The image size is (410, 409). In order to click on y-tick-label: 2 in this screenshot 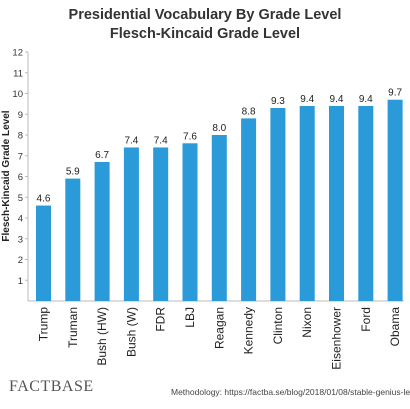, I will do `click(20, 260)`.